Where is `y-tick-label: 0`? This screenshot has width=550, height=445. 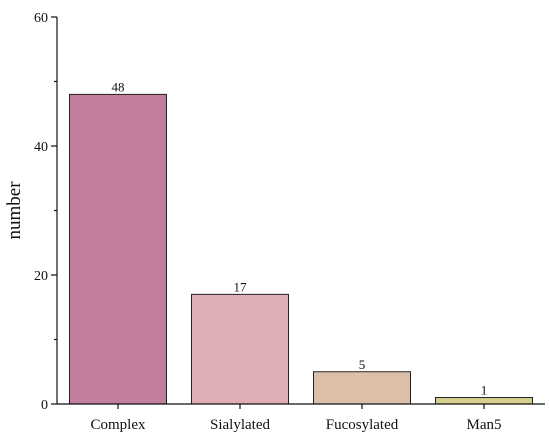 y-tick-label: 0 is located at coordinates (44, 405).